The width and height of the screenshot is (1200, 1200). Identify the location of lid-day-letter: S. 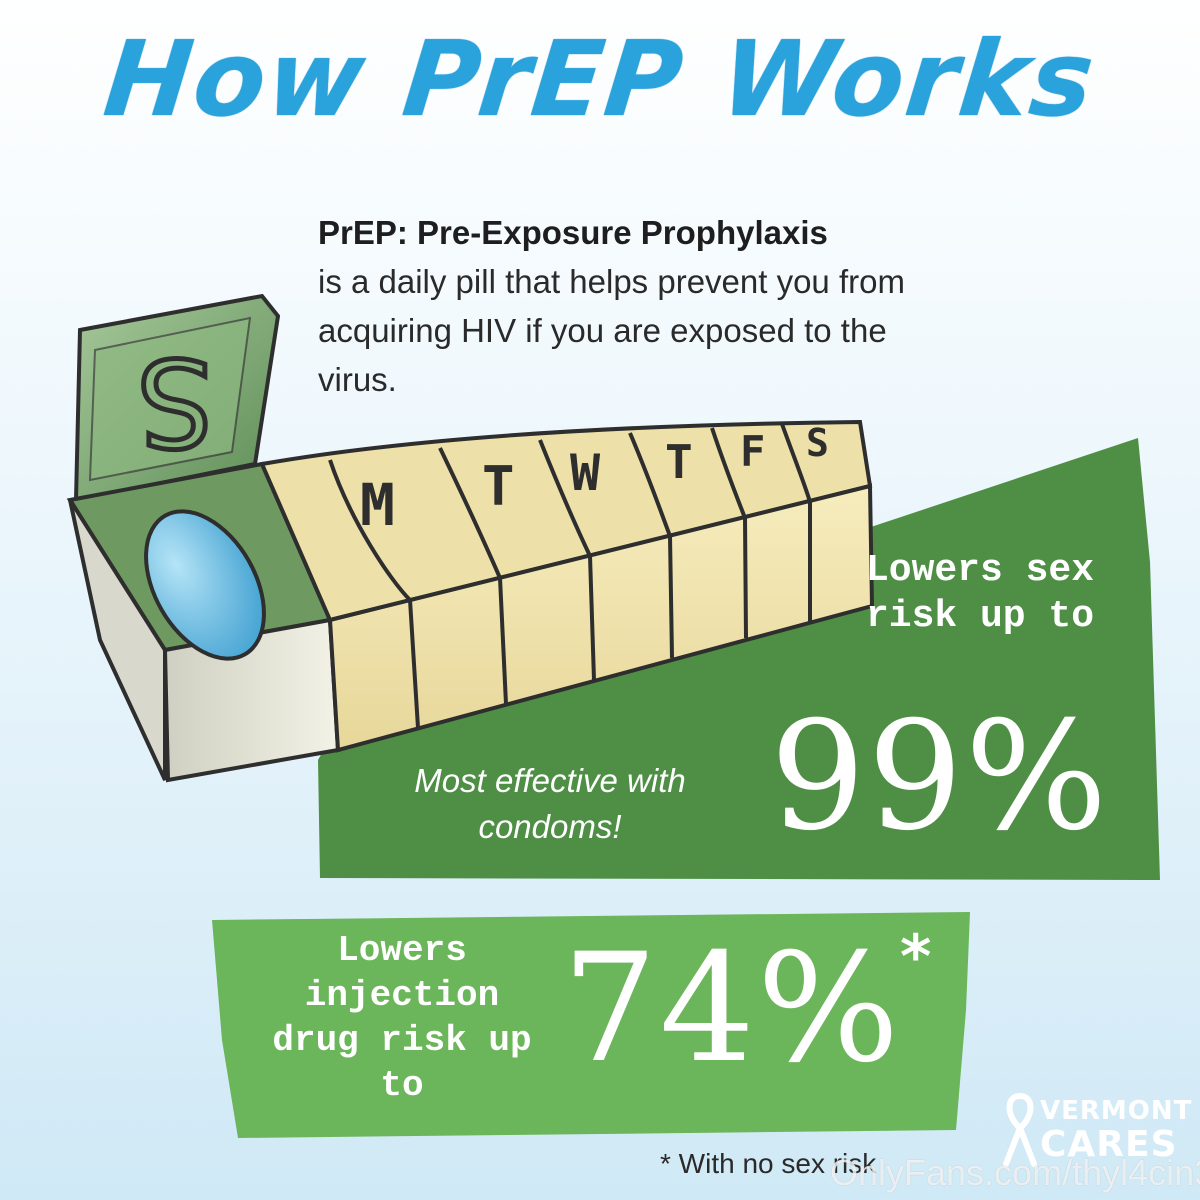
(175, 400).